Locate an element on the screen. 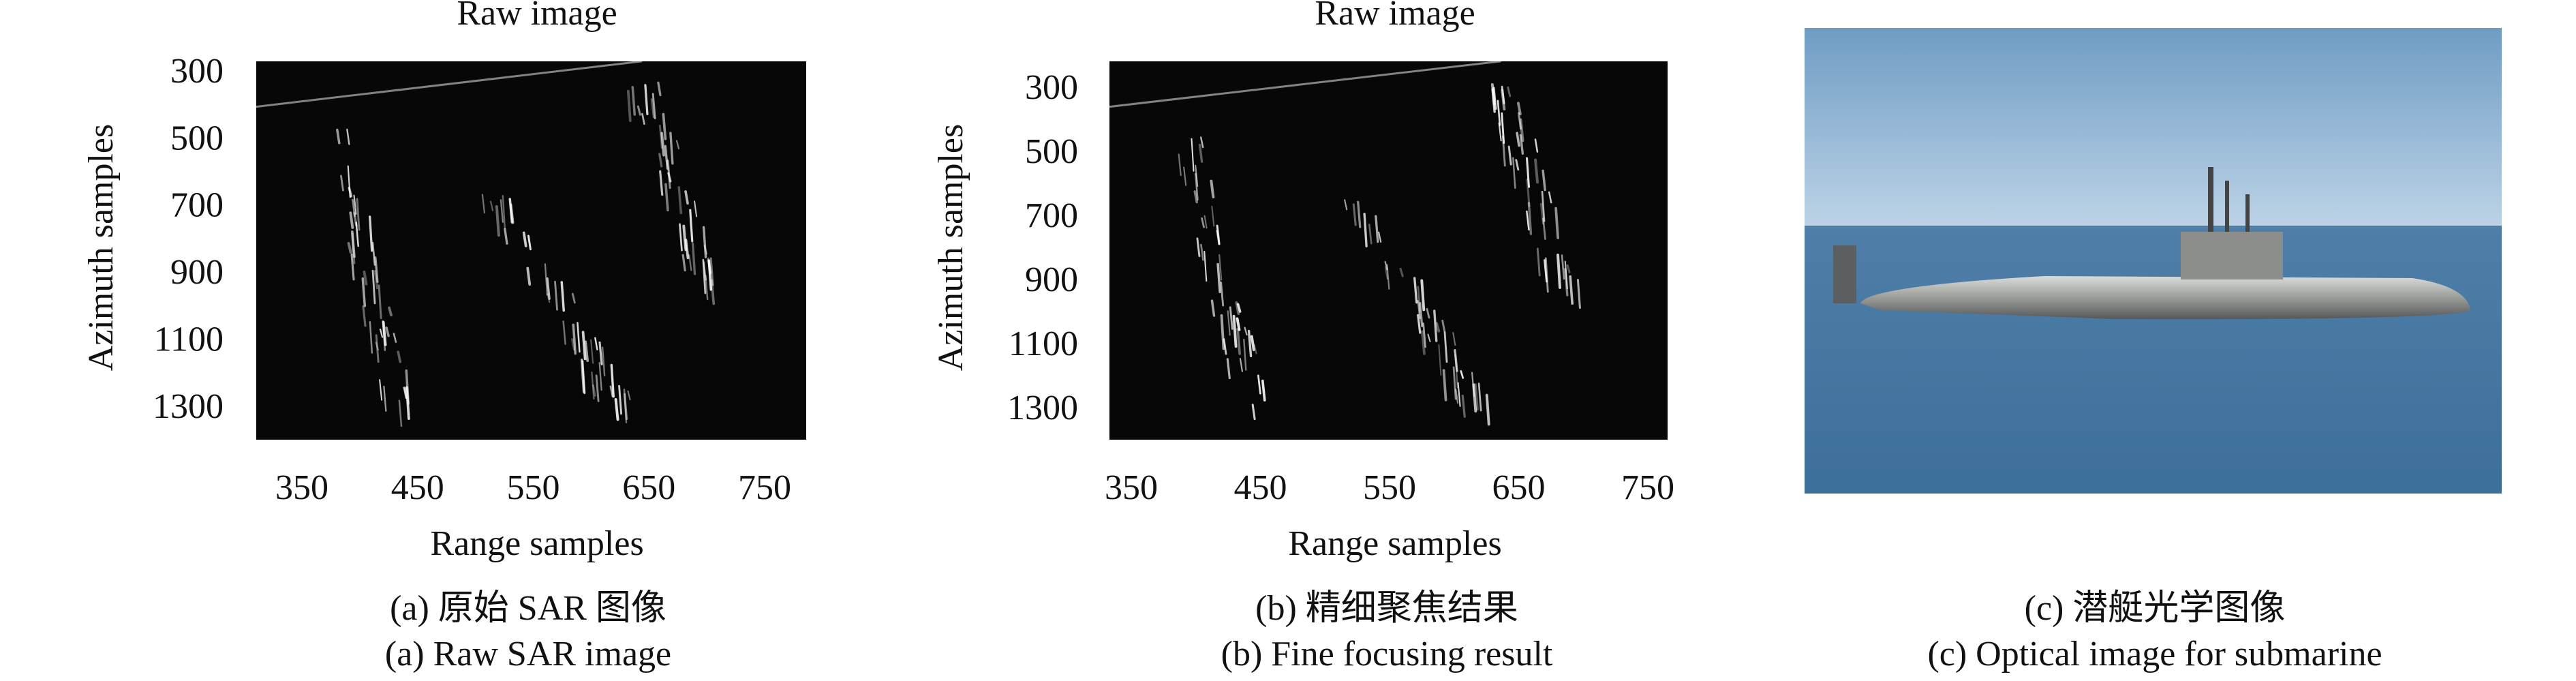 The height and width of the screenshot is (681, 2576). caption-cn: (b) 精细聚焦结果 is located at coordinates (1386, 608).